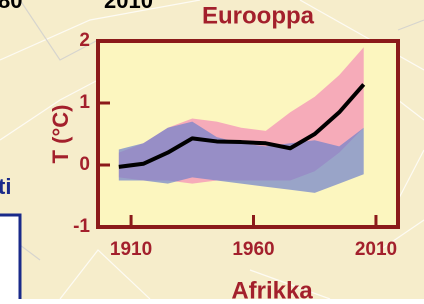  What do you see at coordinates (128, 6) in the screenshot?
I see `map-text: 2010` at bounding box center [128, 6].